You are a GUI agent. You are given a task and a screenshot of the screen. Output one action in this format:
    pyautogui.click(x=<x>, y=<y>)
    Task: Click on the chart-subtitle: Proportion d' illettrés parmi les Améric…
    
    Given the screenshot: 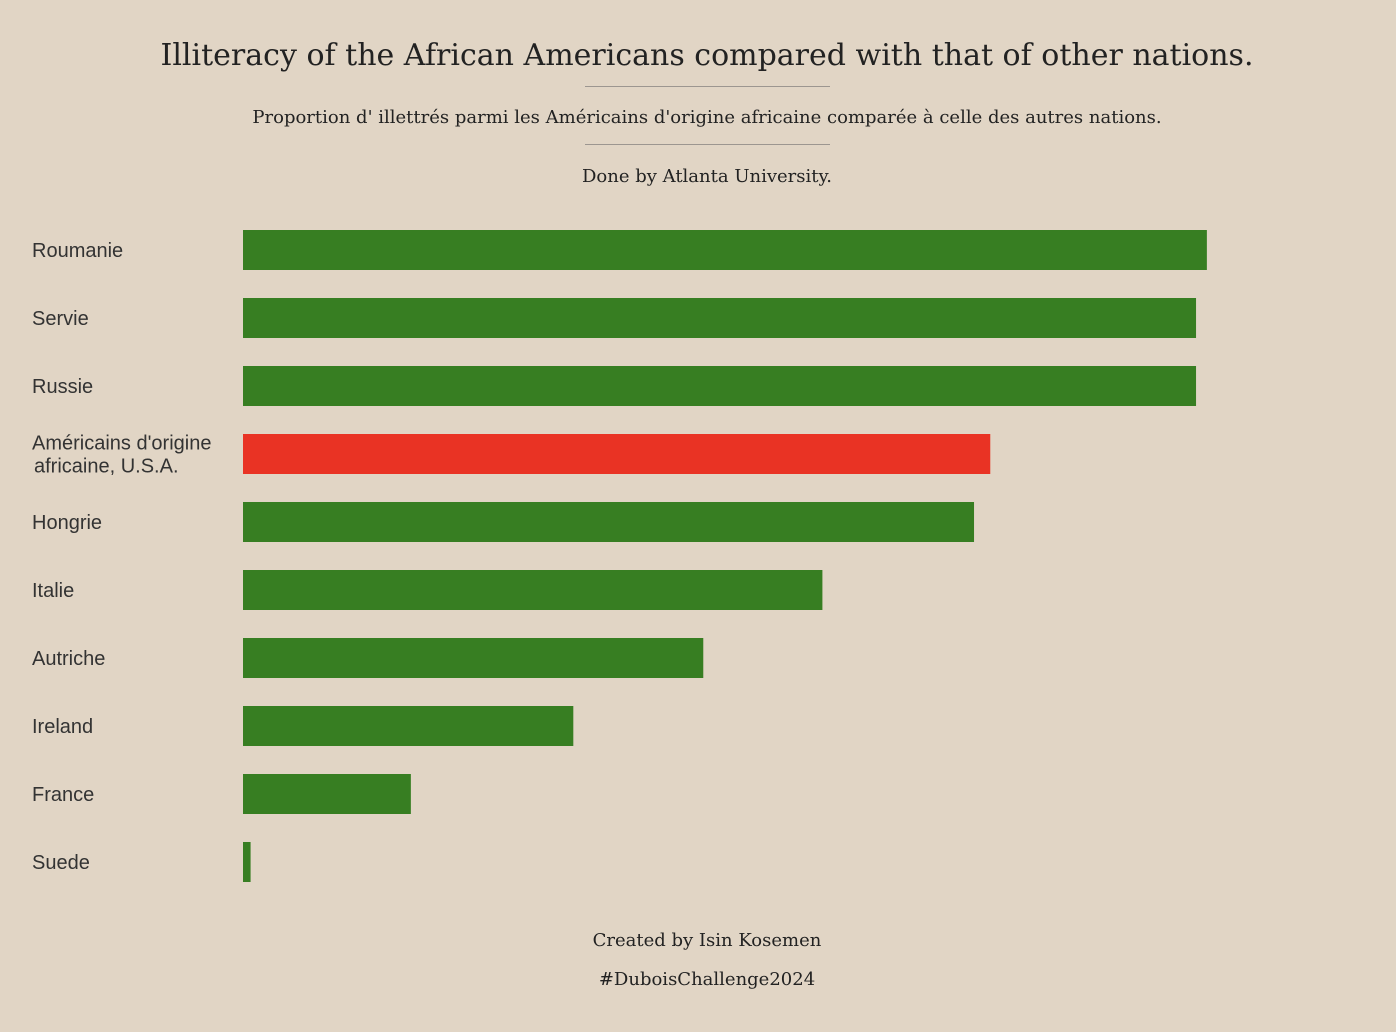 What is the action you would take?
    pyautogui.click(x=707, y=117)
    